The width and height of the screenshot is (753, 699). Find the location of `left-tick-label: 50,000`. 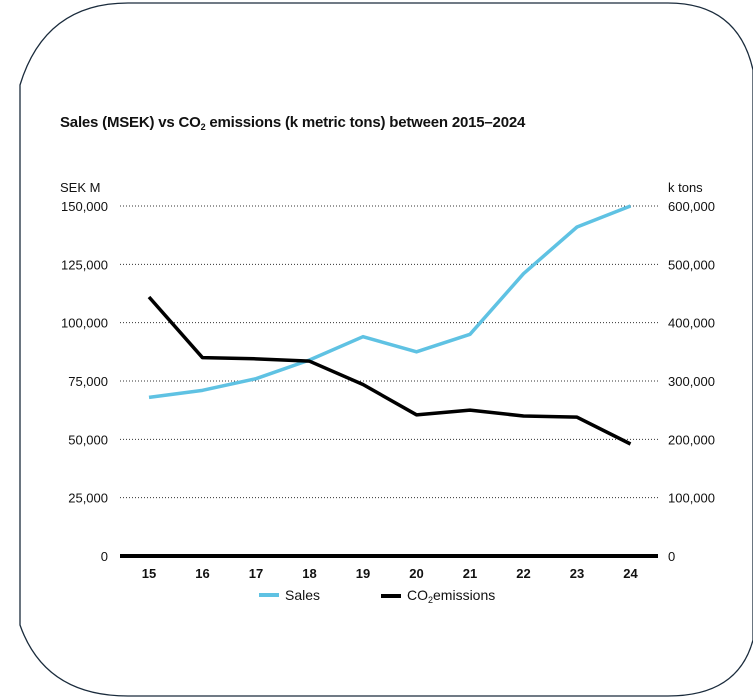

left-tick-label: 50,000 is located at coordinates (88, 439).